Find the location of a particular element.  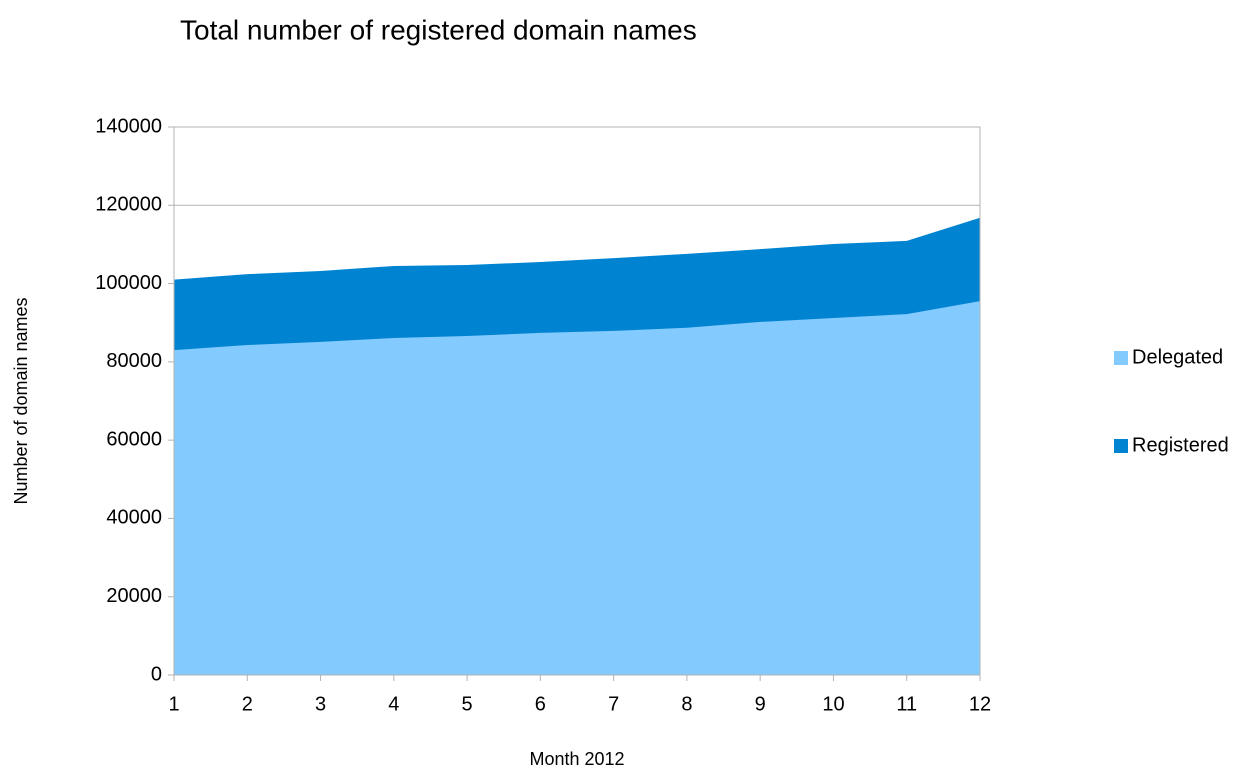

x-tick-label: 8 is located at coordinates (686, 704).